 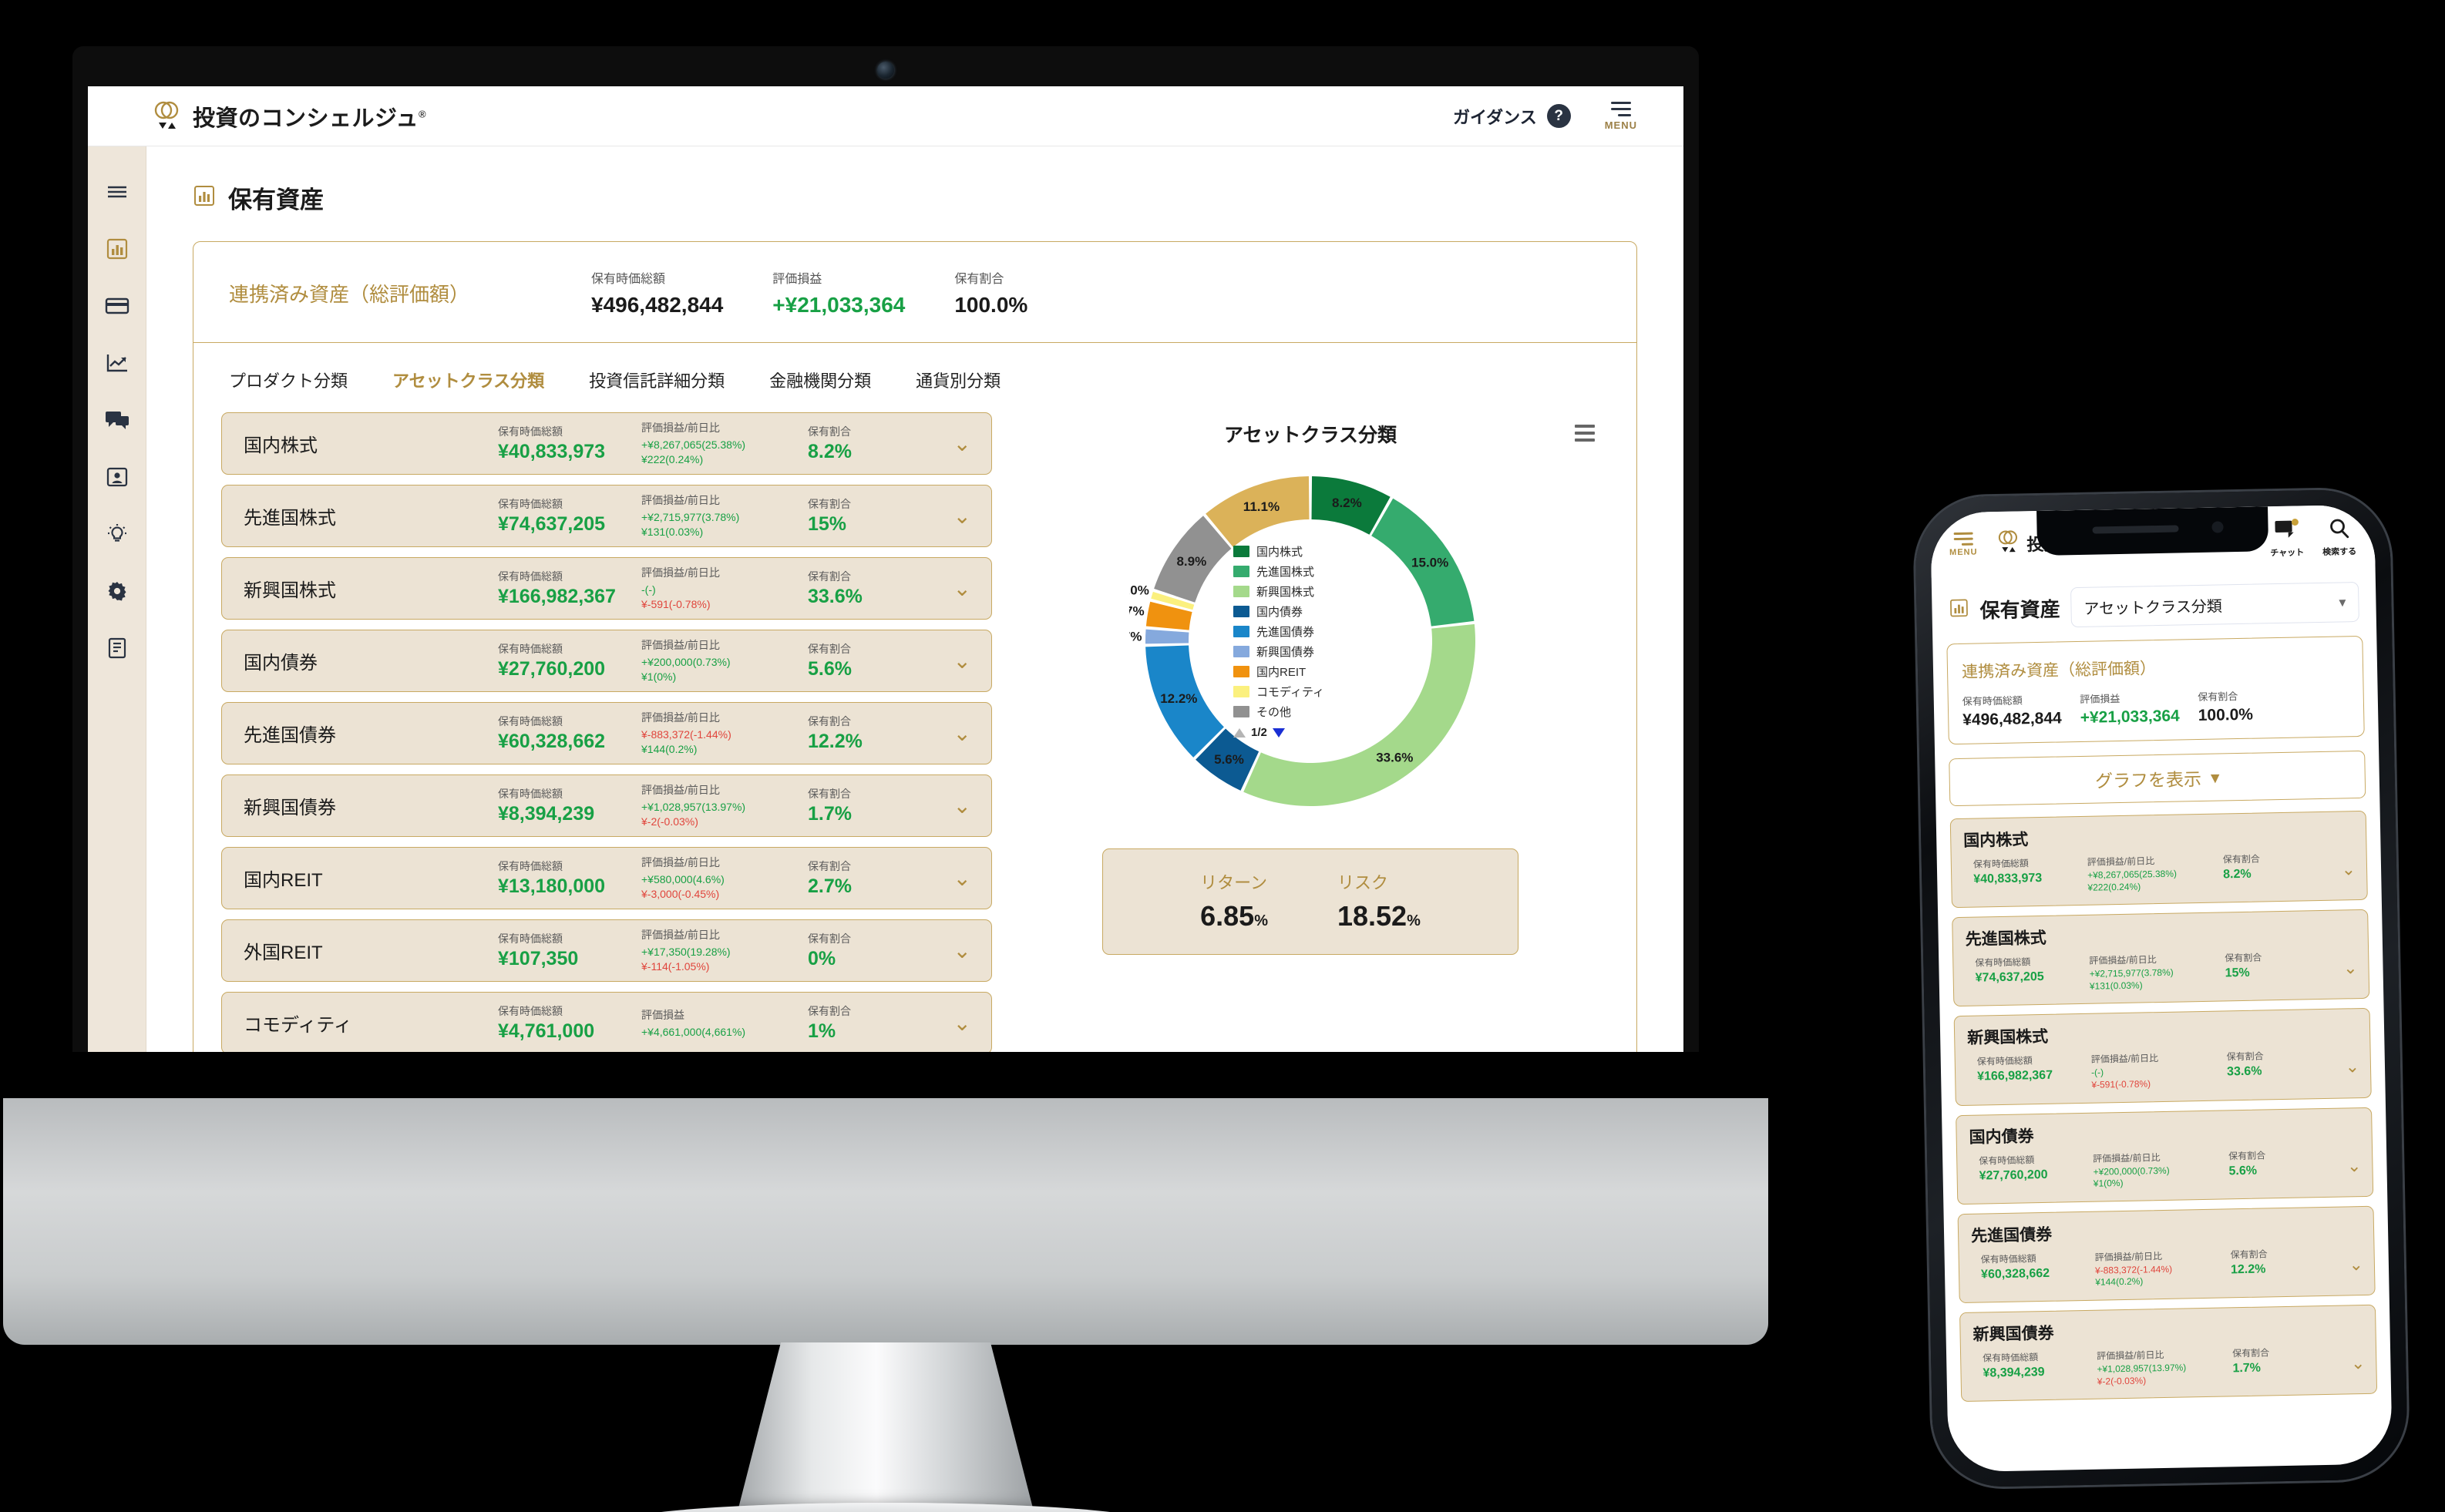 What do you see at coordinates (1278, 733) in the screenshot?
I see `legend-next-icon` at bounding box center [1278, 733].